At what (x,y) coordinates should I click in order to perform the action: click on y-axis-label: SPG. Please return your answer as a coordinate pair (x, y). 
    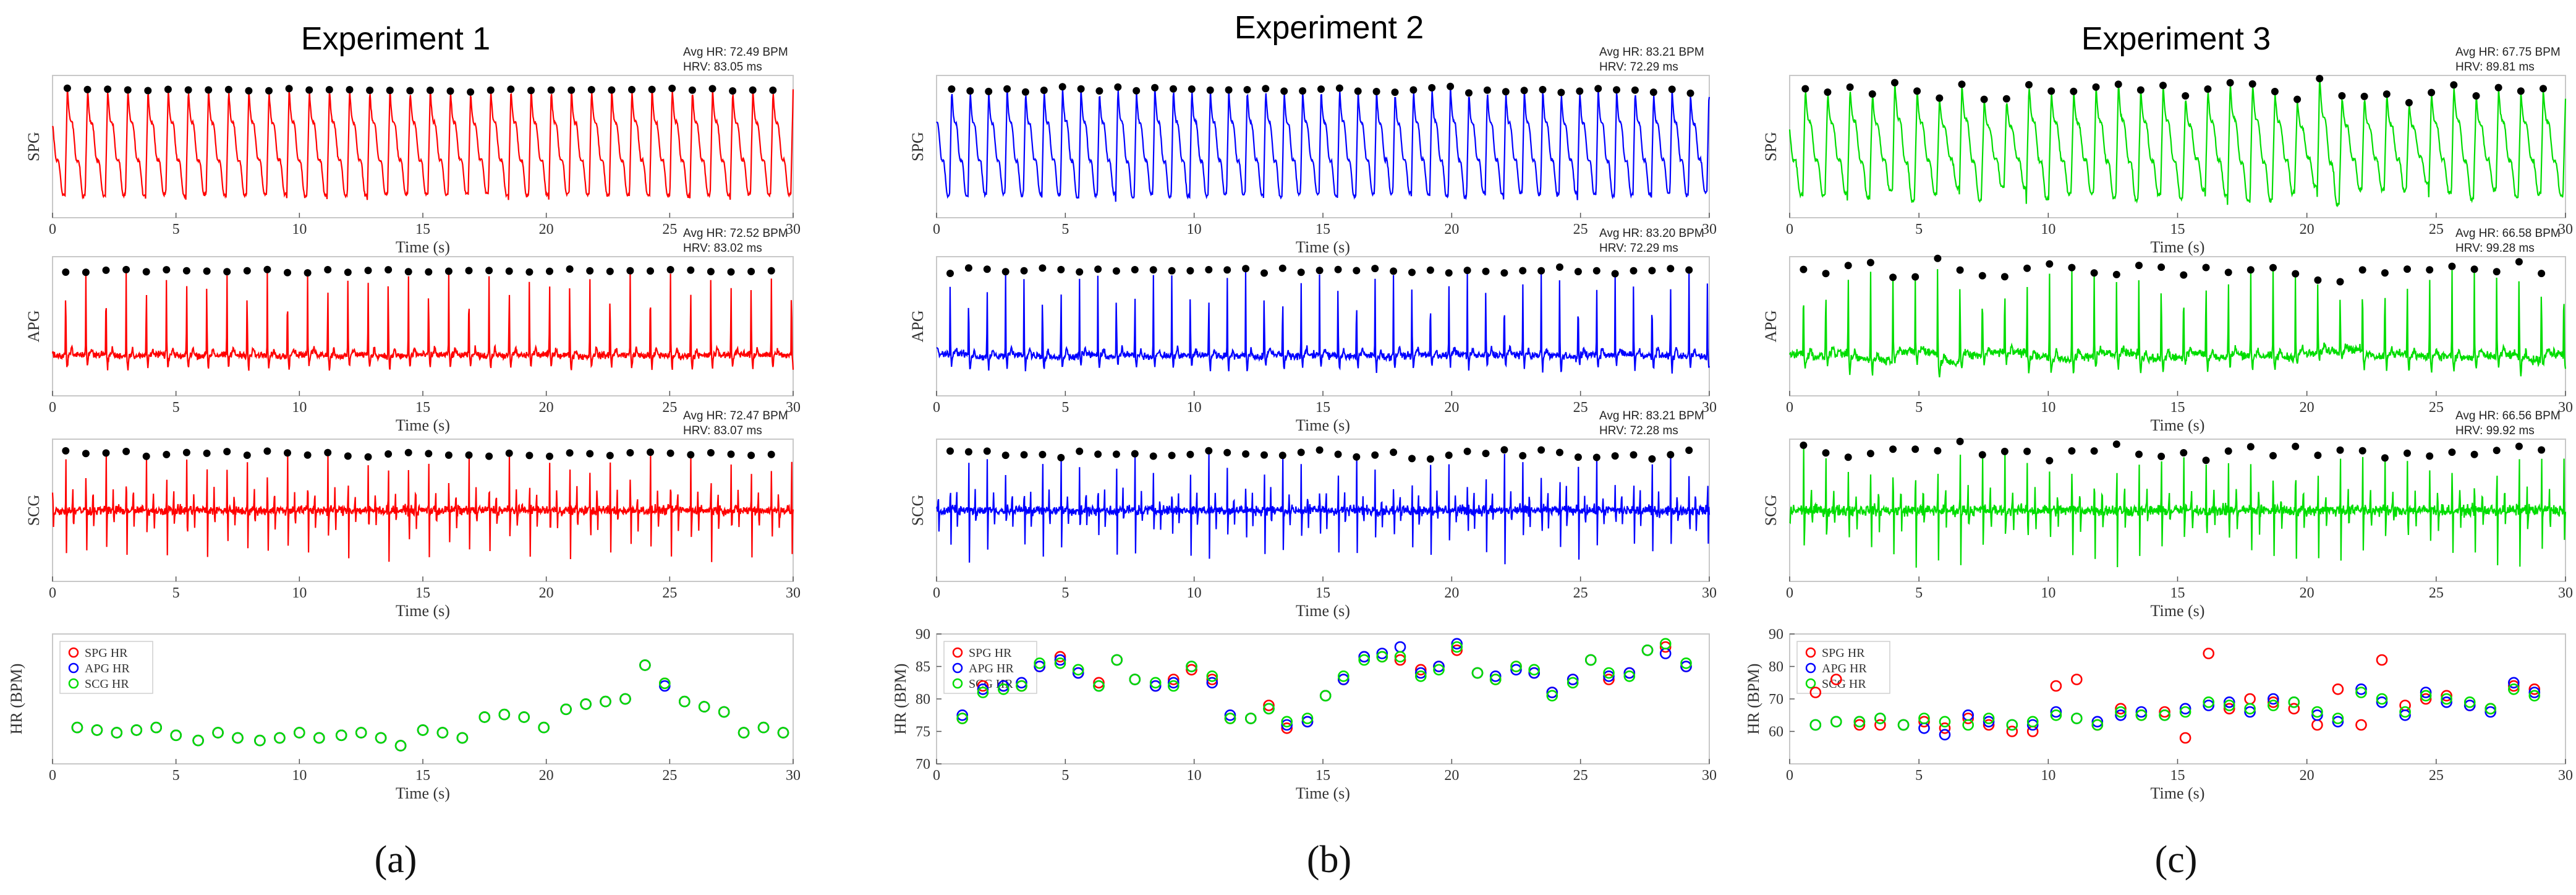
    Looking at the image, I should click on (34, 146).